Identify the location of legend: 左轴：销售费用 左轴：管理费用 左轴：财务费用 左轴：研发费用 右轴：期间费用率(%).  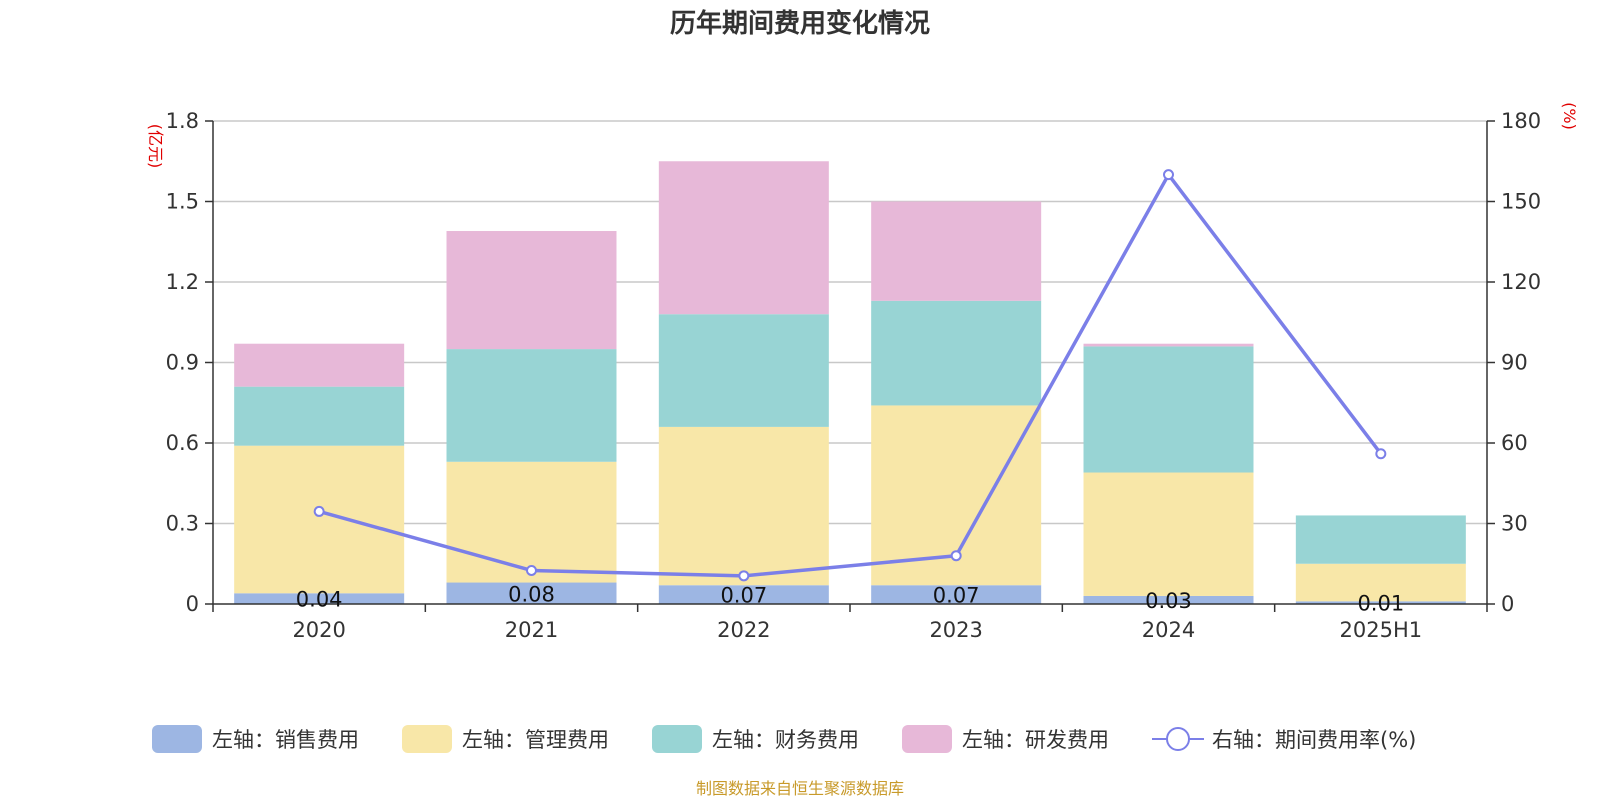
(784, 739).